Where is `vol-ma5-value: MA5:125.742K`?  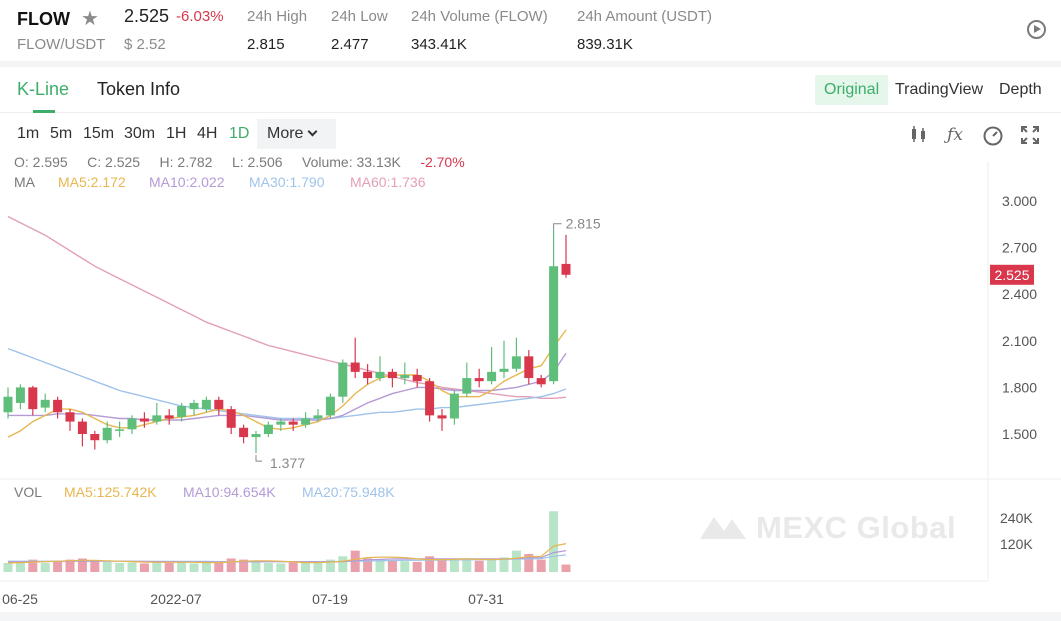 vol-ma5-value: MA5:125.742K is located at coordinates (110, 492).